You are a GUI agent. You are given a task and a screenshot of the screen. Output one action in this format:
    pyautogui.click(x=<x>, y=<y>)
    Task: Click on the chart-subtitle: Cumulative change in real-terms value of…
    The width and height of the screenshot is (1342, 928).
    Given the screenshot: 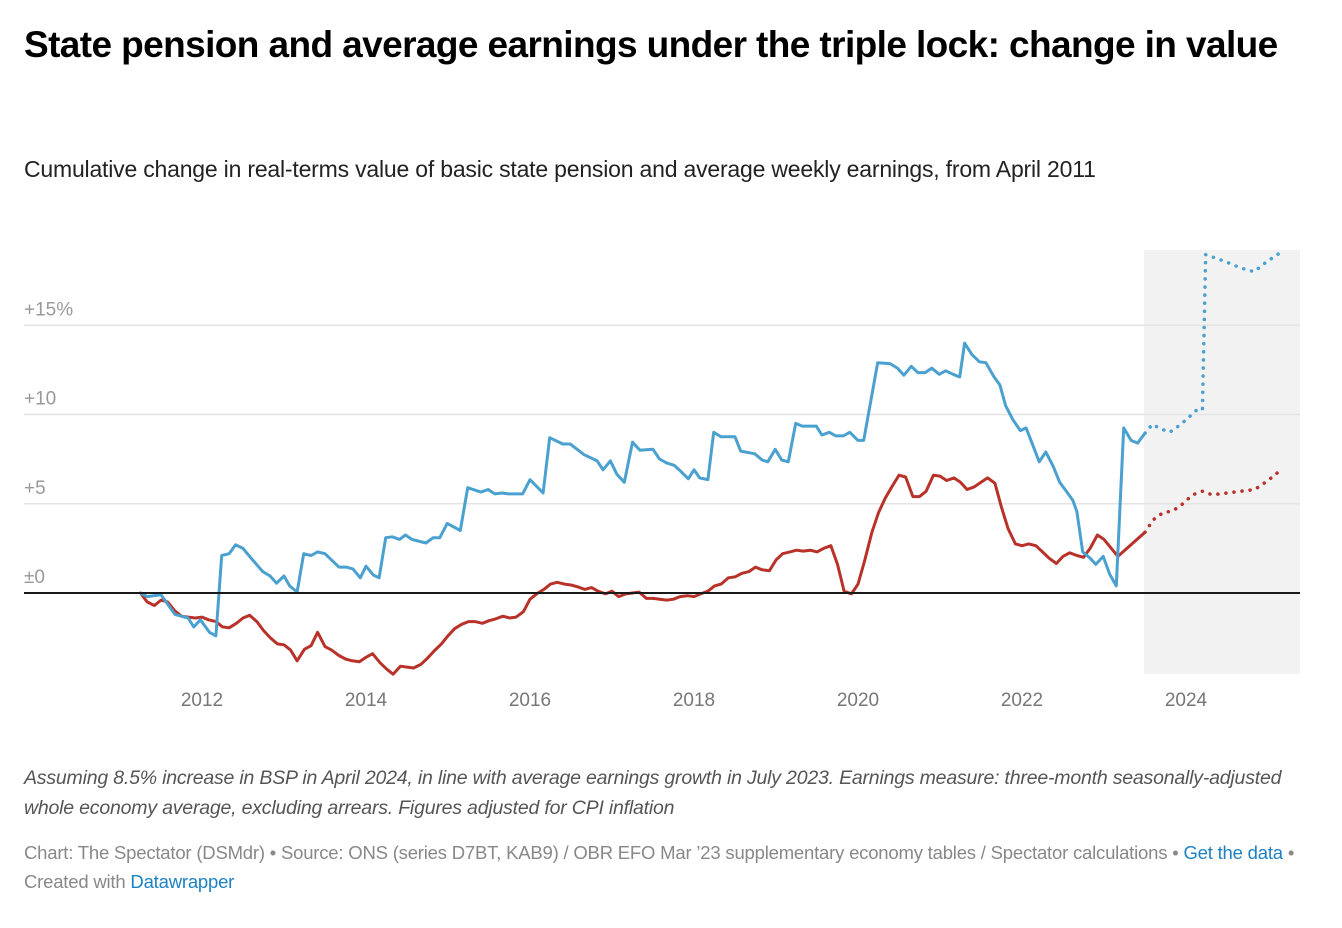 What is the action you would take?
    pyautogui.click(x=560, y=169)
    